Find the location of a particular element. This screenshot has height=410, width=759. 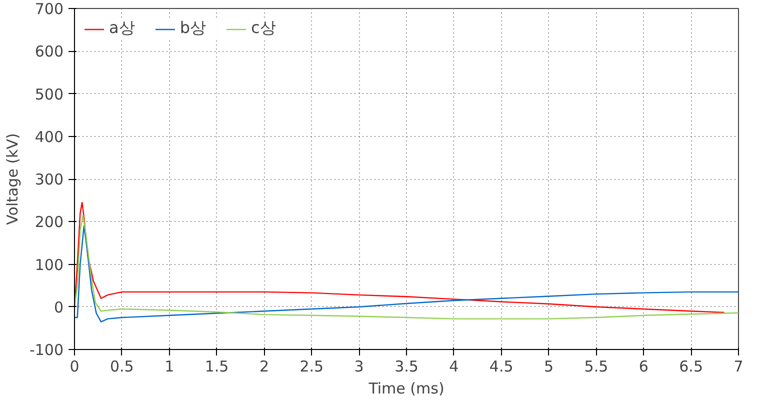

x-tick-label: 2.5 is located at coordinates (312, 367).